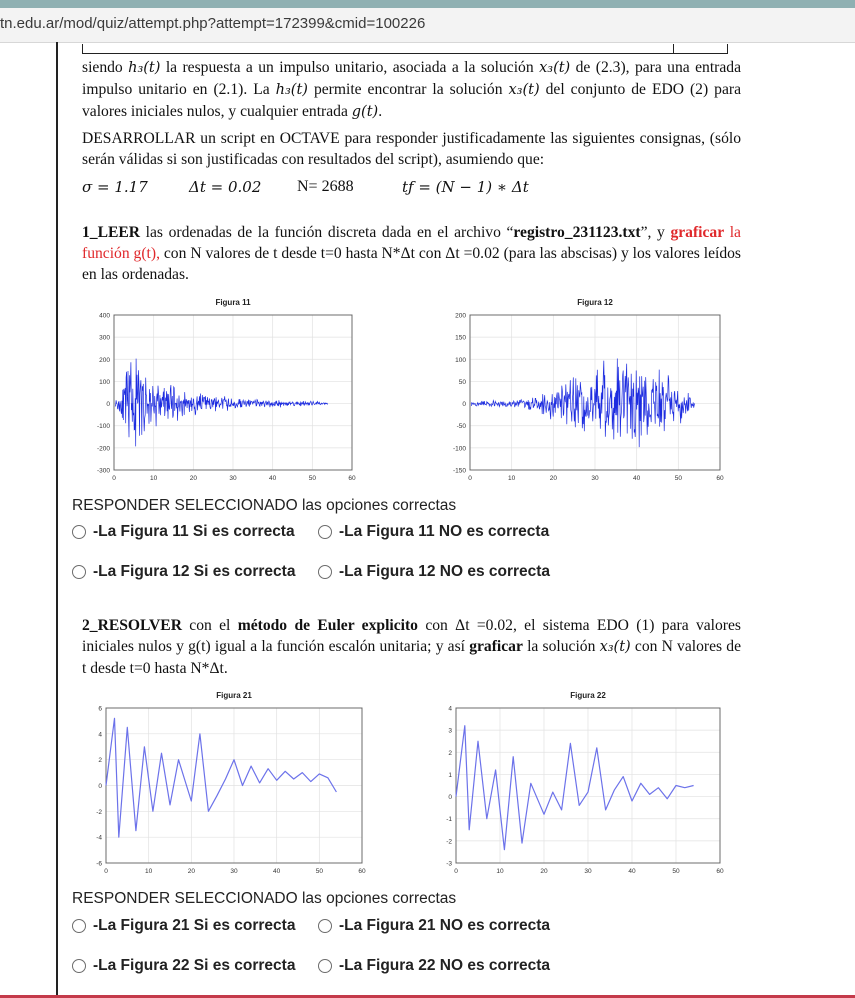 The height and width of the screenshot is (998, 855). I want to click on x-tick-label: 30, so click(234, 871).